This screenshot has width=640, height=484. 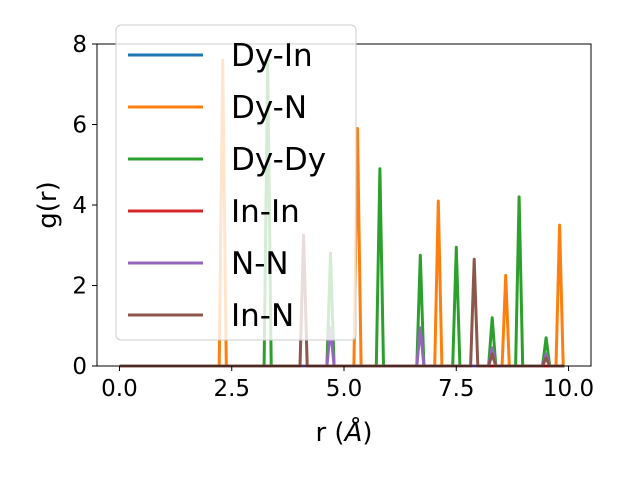 I want to click on x-axis-label-open: (, so click(x=335, y=433).